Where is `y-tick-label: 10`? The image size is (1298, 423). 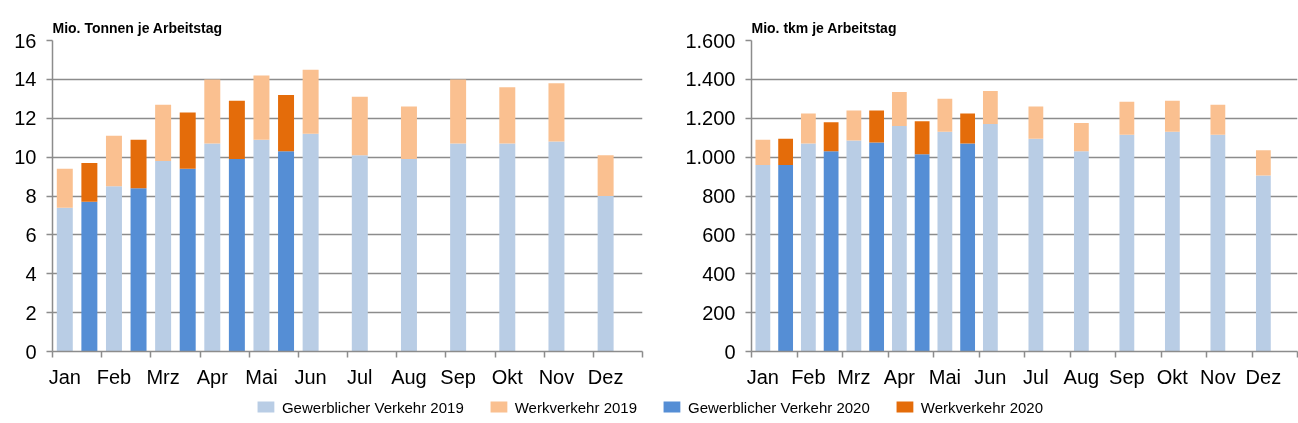
y-tick-label: 10 is located at coordinates (25, 157).